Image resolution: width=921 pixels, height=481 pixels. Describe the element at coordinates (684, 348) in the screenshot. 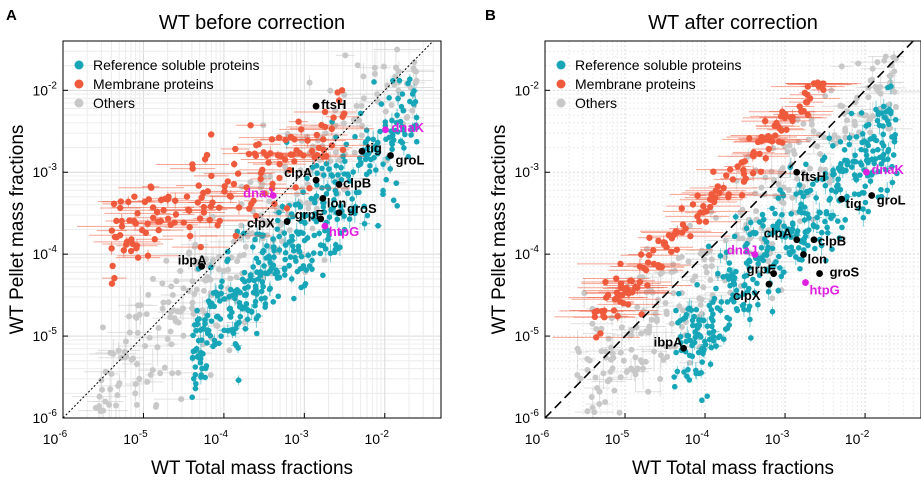

I see `labeled-point-ibpA` at that location.